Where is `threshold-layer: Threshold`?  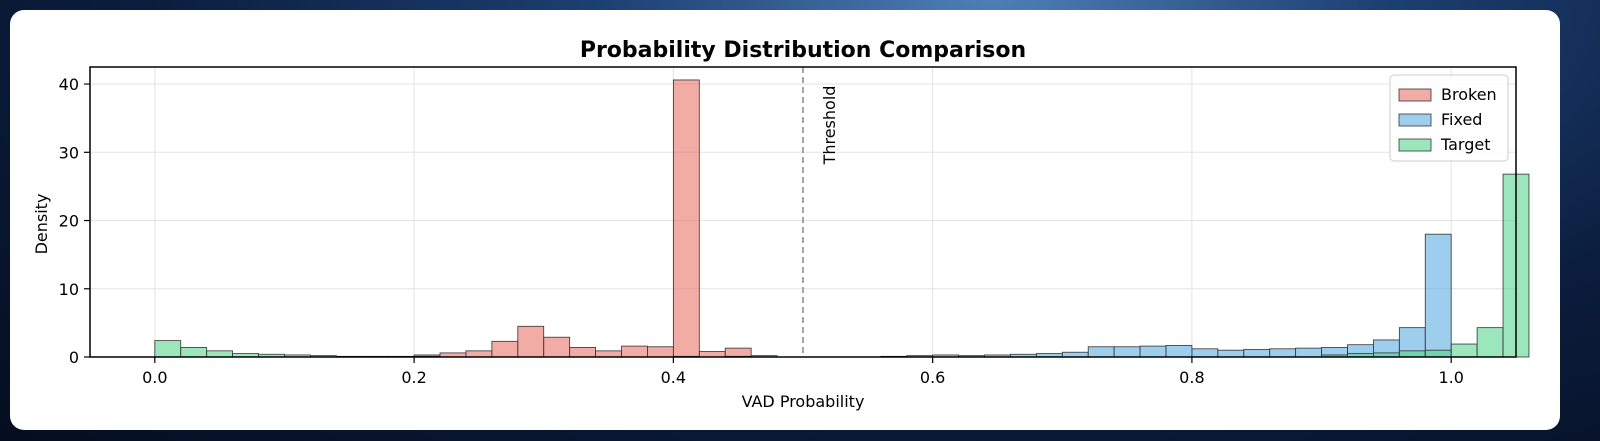 threshold-layer: Threshold is located at coordinates (820, 212).